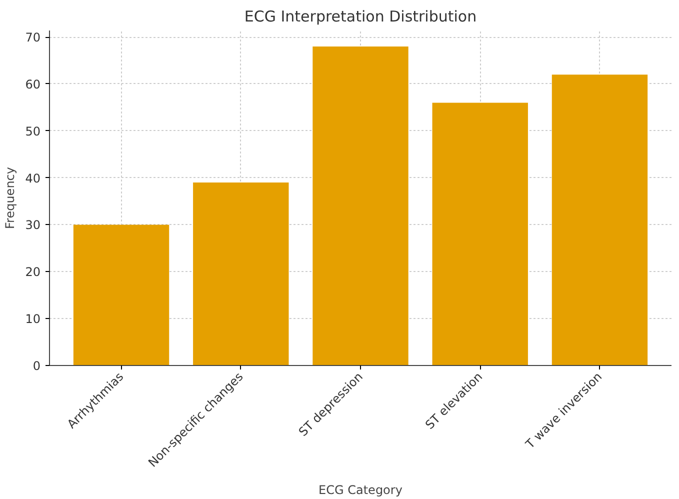  I want to click on y-tick-label: 40, so click(33, 178).